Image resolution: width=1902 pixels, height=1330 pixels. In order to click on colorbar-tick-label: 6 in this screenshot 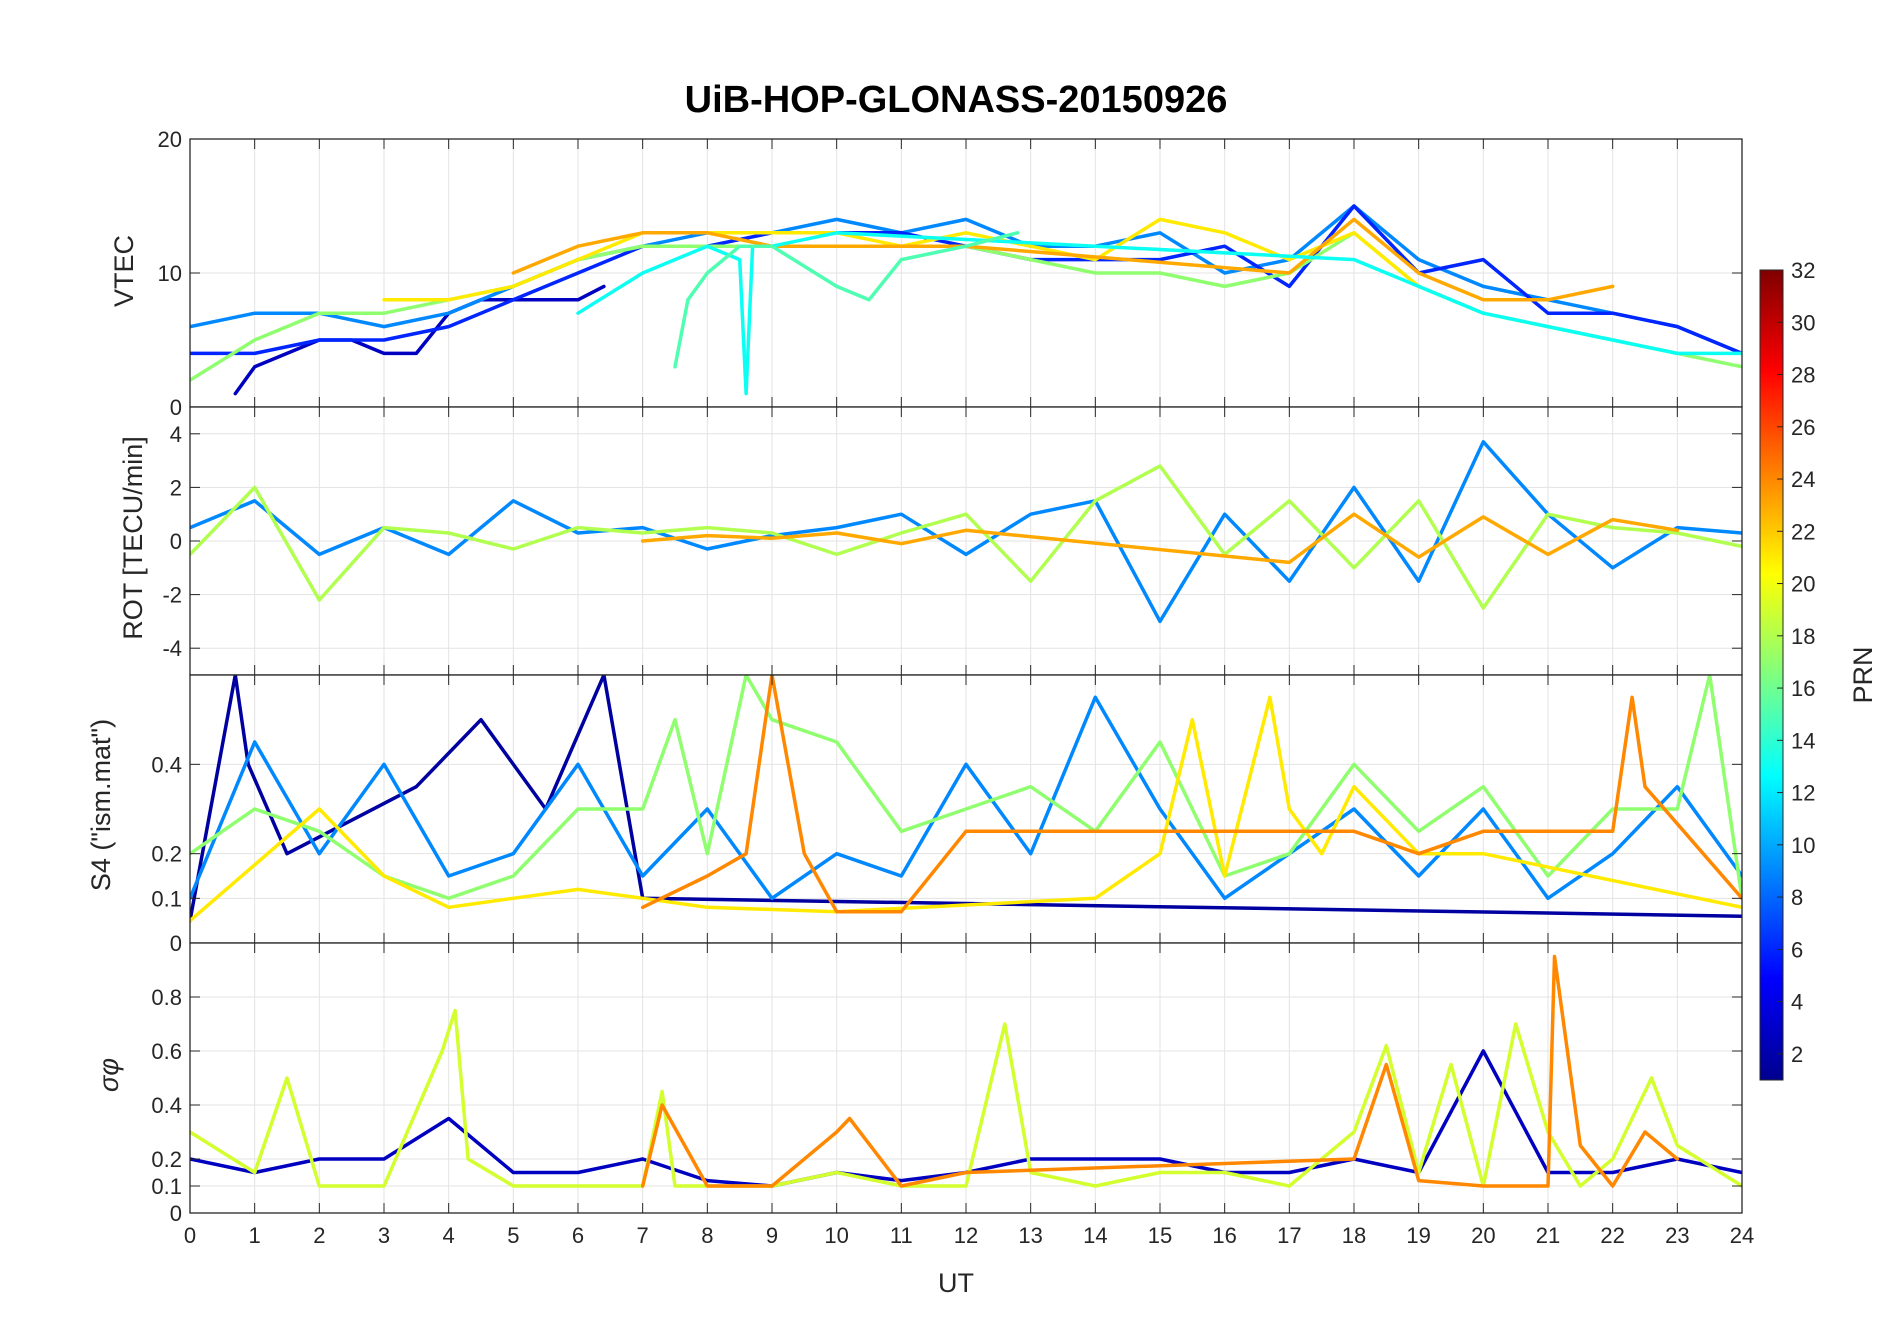, I will do `click(1797, 949)`.